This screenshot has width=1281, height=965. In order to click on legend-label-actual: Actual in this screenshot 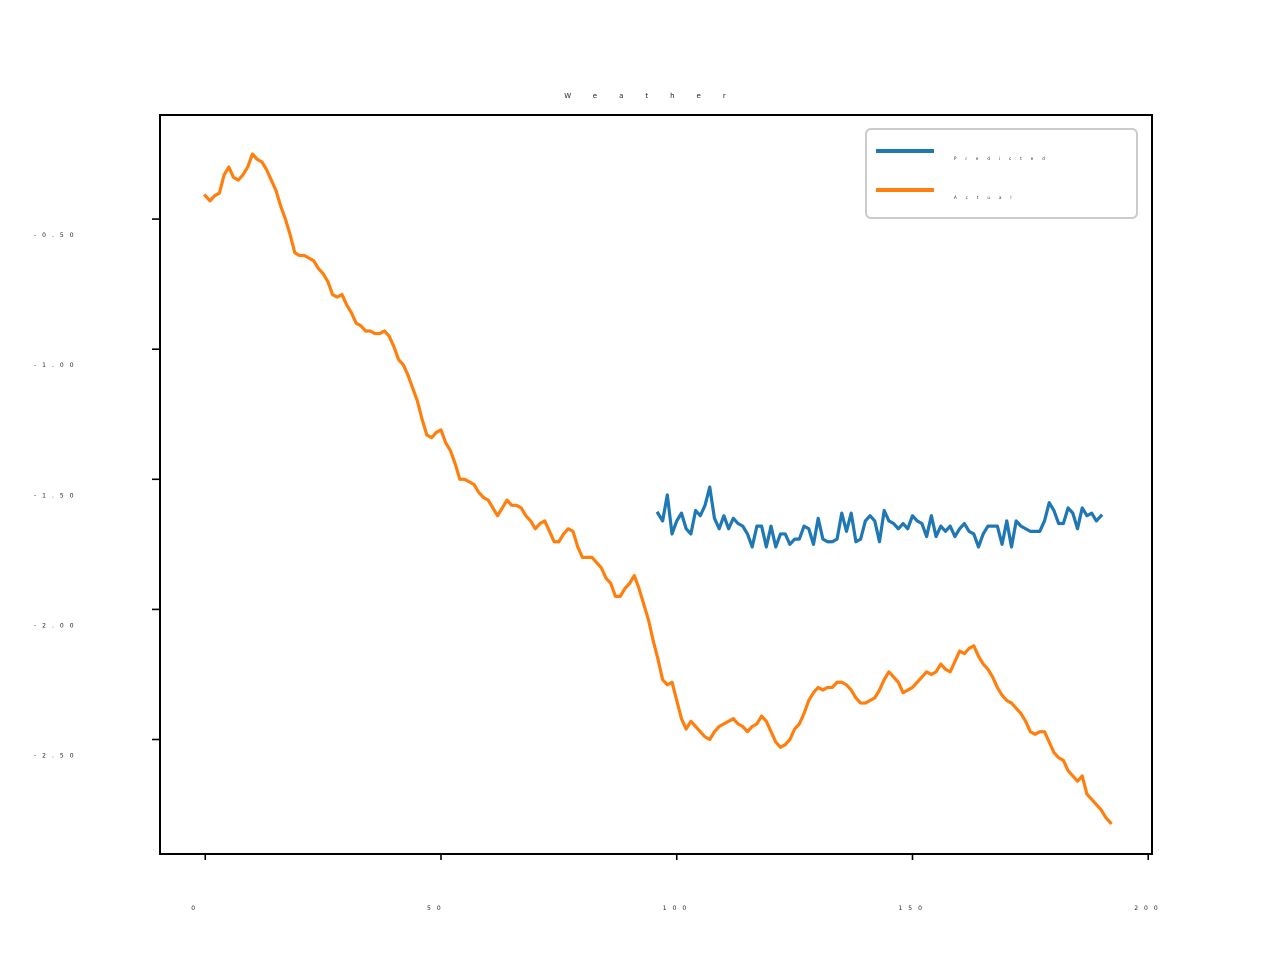, I will do `click(987, 197)`.